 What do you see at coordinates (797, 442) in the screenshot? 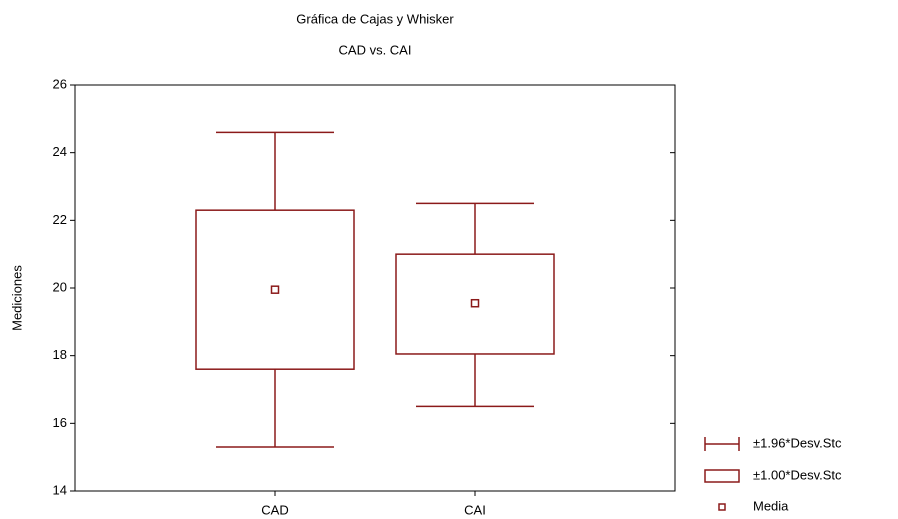
I see `legend-label: ±1.96*Desv.Stc` at bounding box center [797, 442].